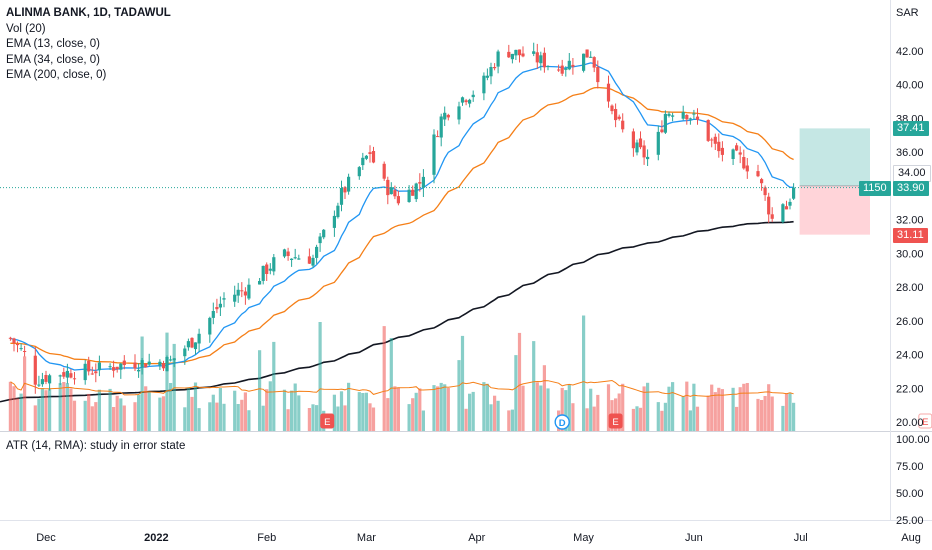  Describe the element at coordinates (26, 28) in the screenshot. I see `legend-volume: Vol (20)` at that location.